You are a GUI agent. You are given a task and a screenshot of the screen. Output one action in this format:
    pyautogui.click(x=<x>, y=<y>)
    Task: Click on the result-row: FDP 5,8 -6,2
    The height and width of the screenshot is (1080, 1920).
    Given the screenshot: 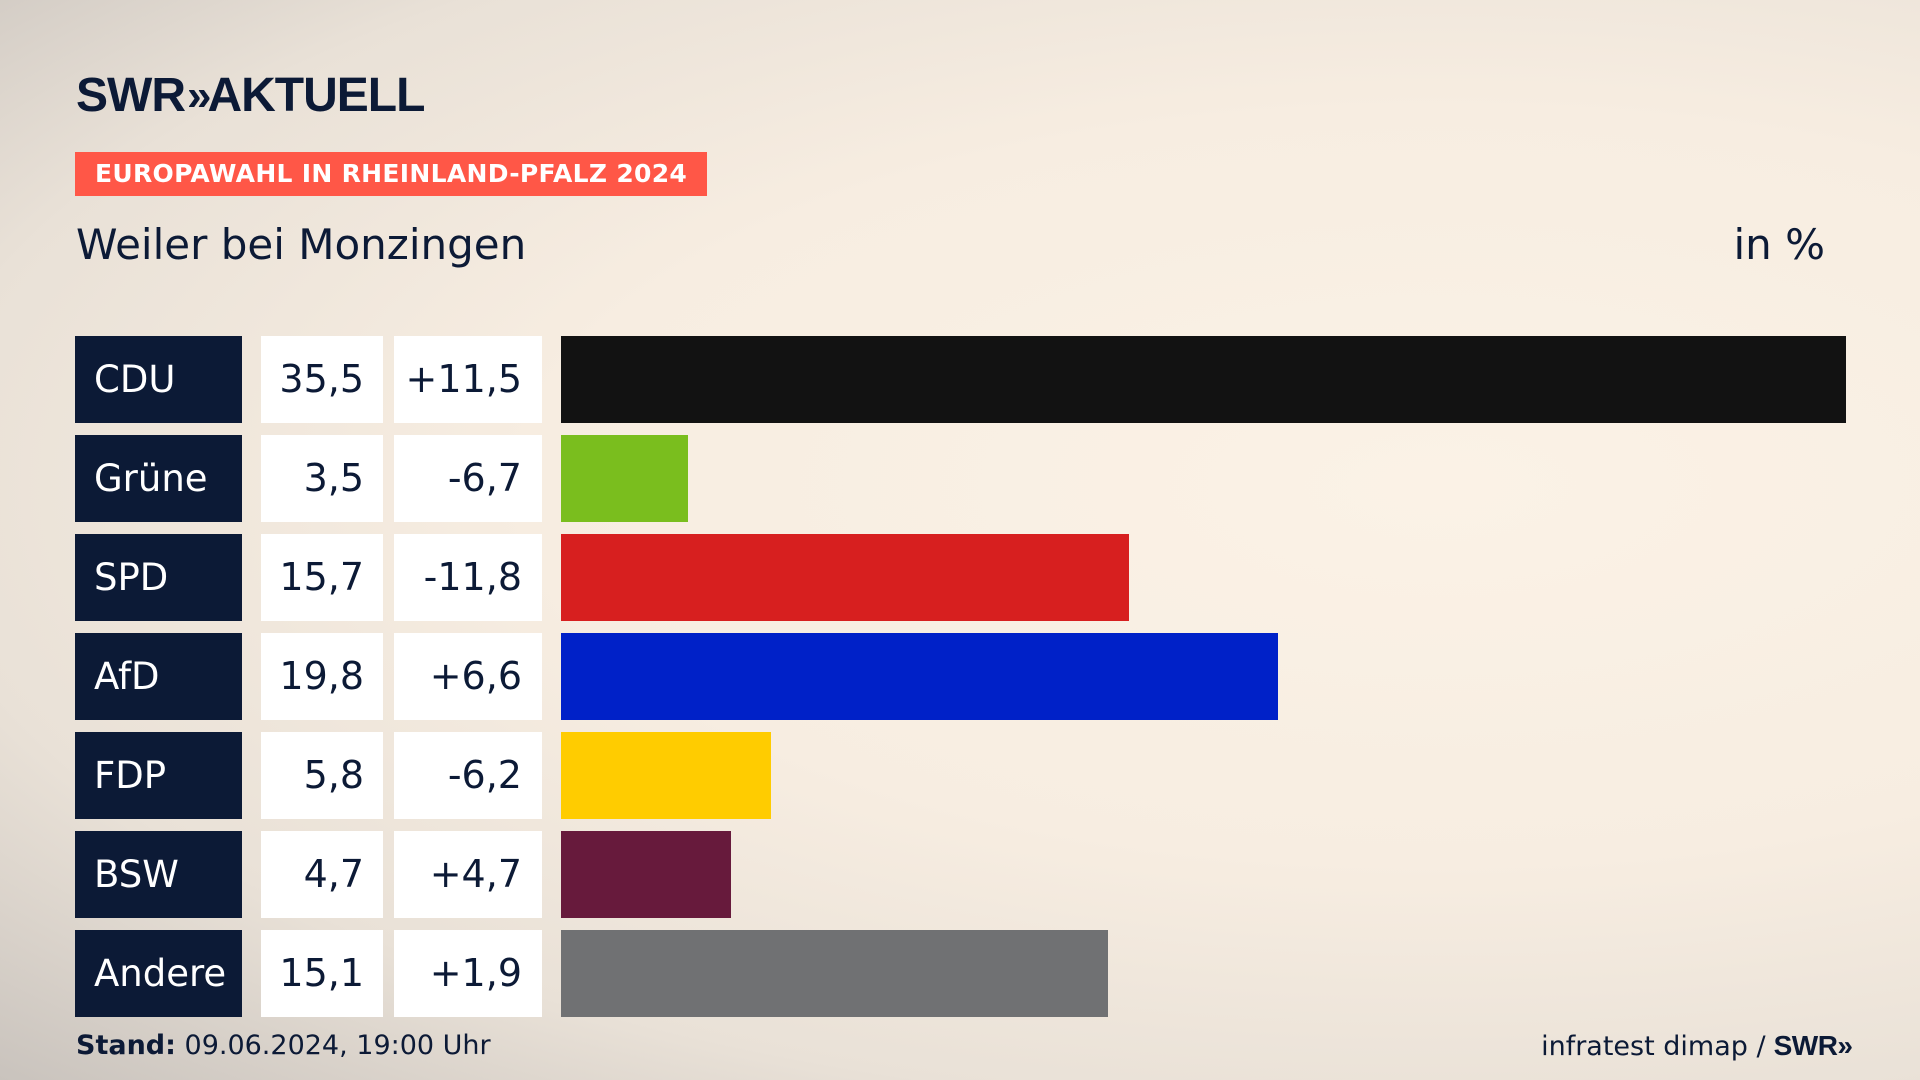 What is the action you would take?
    pyautogui.click(x=961, y=775)
    